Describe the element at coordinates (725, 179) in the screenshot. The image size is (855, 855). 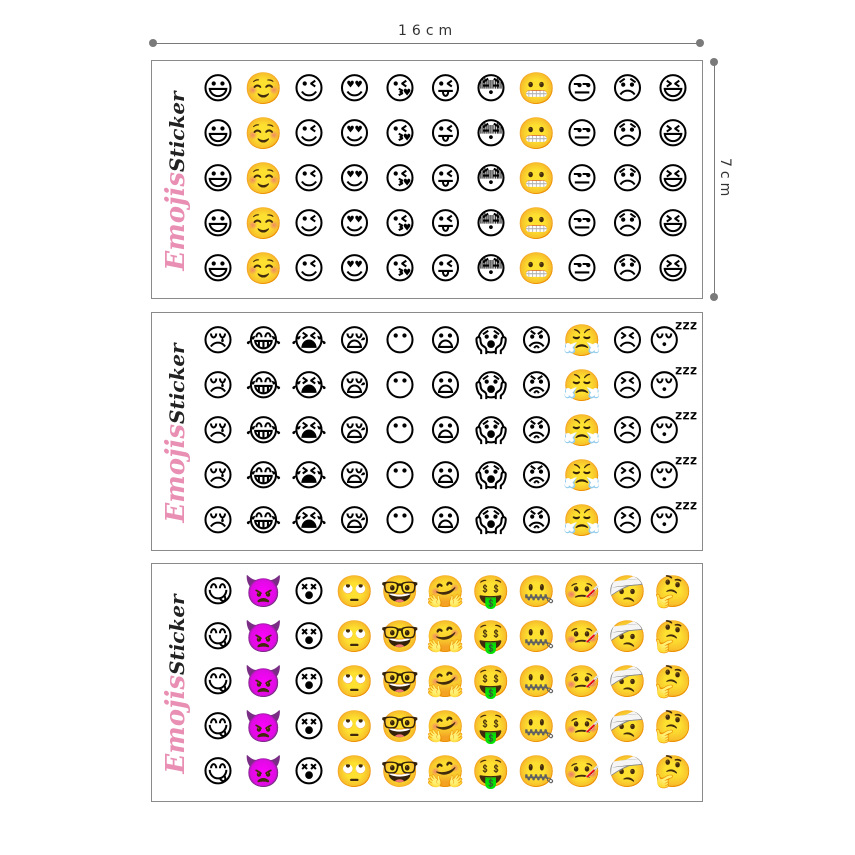
I see `height-dimension-label: 7cm` at that location.